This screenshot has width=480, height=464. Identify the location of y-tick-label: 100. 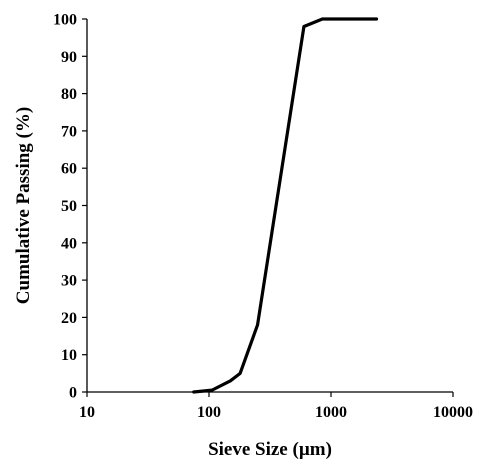
(65, 20).